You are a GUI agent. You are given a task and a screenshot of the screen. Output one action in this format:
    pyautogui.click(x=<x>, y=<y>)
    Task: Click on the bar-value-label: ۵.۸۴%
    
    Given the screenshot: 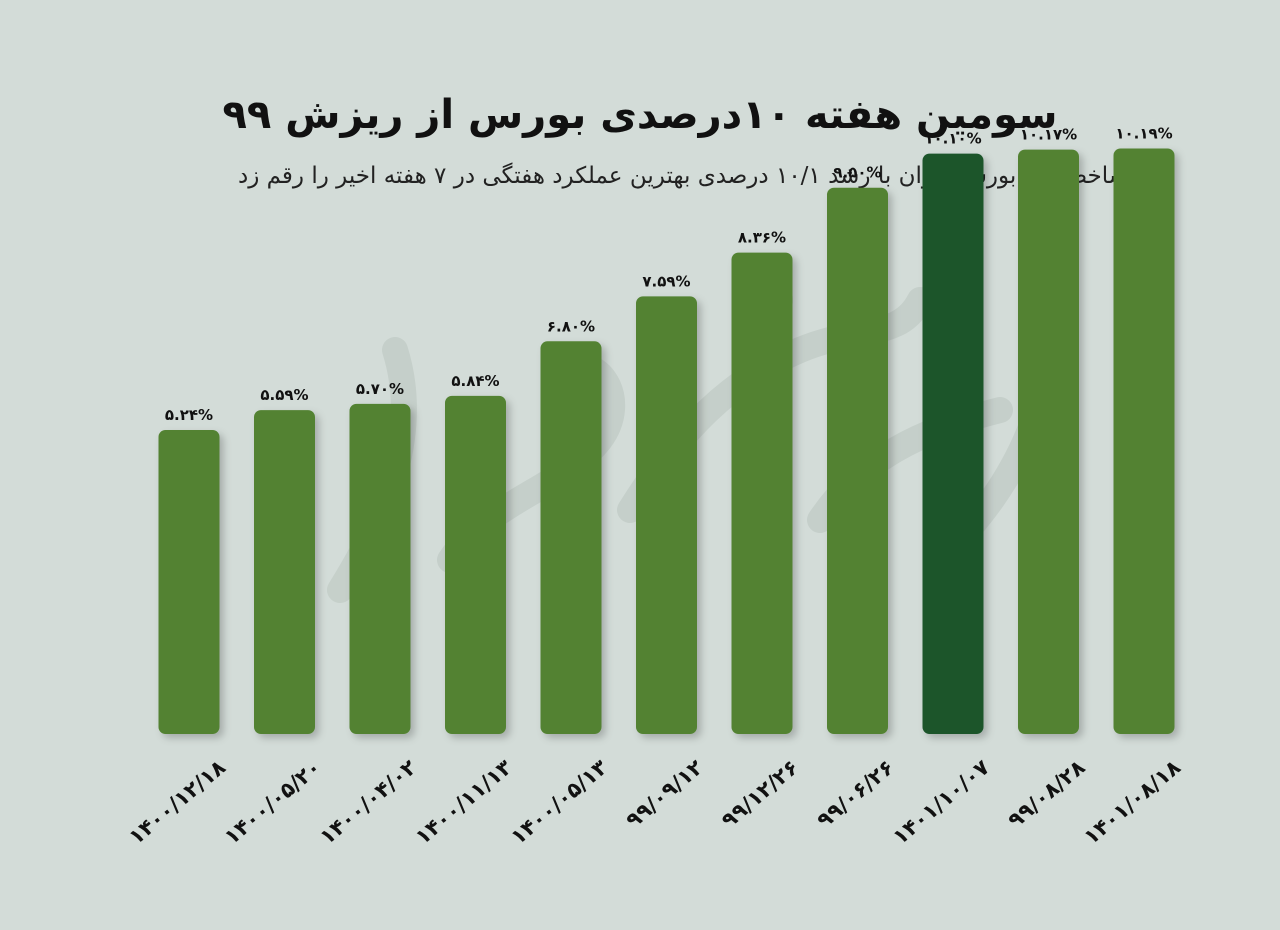 What is the action you would take?
    pyautogui.click(x=475, y=381)
    